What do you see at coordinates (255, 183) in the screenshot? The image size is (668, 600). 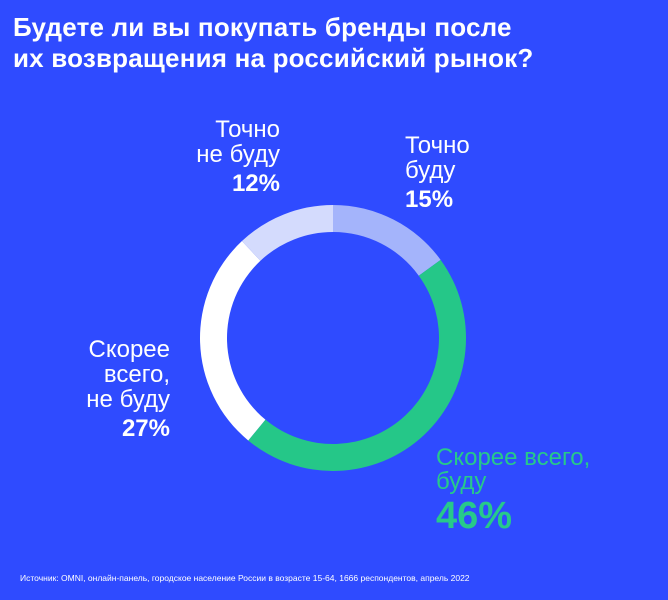 I see `value-label-tochno-ne-budu: 12%` at bounding box center [255, 183].